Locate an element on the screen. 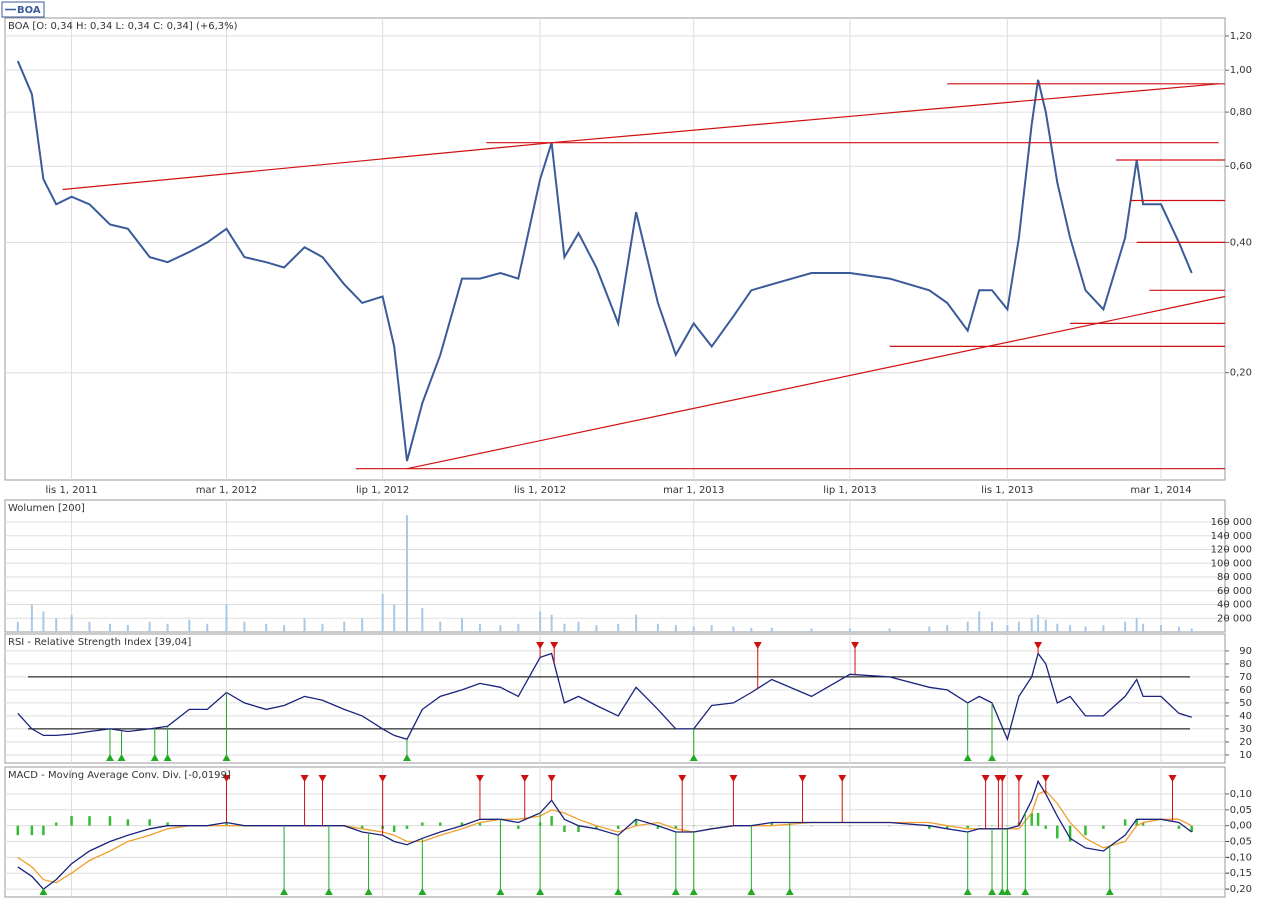 This screenshot has height=899, width=1272. panel-frame is located at coordinates (615, 698).